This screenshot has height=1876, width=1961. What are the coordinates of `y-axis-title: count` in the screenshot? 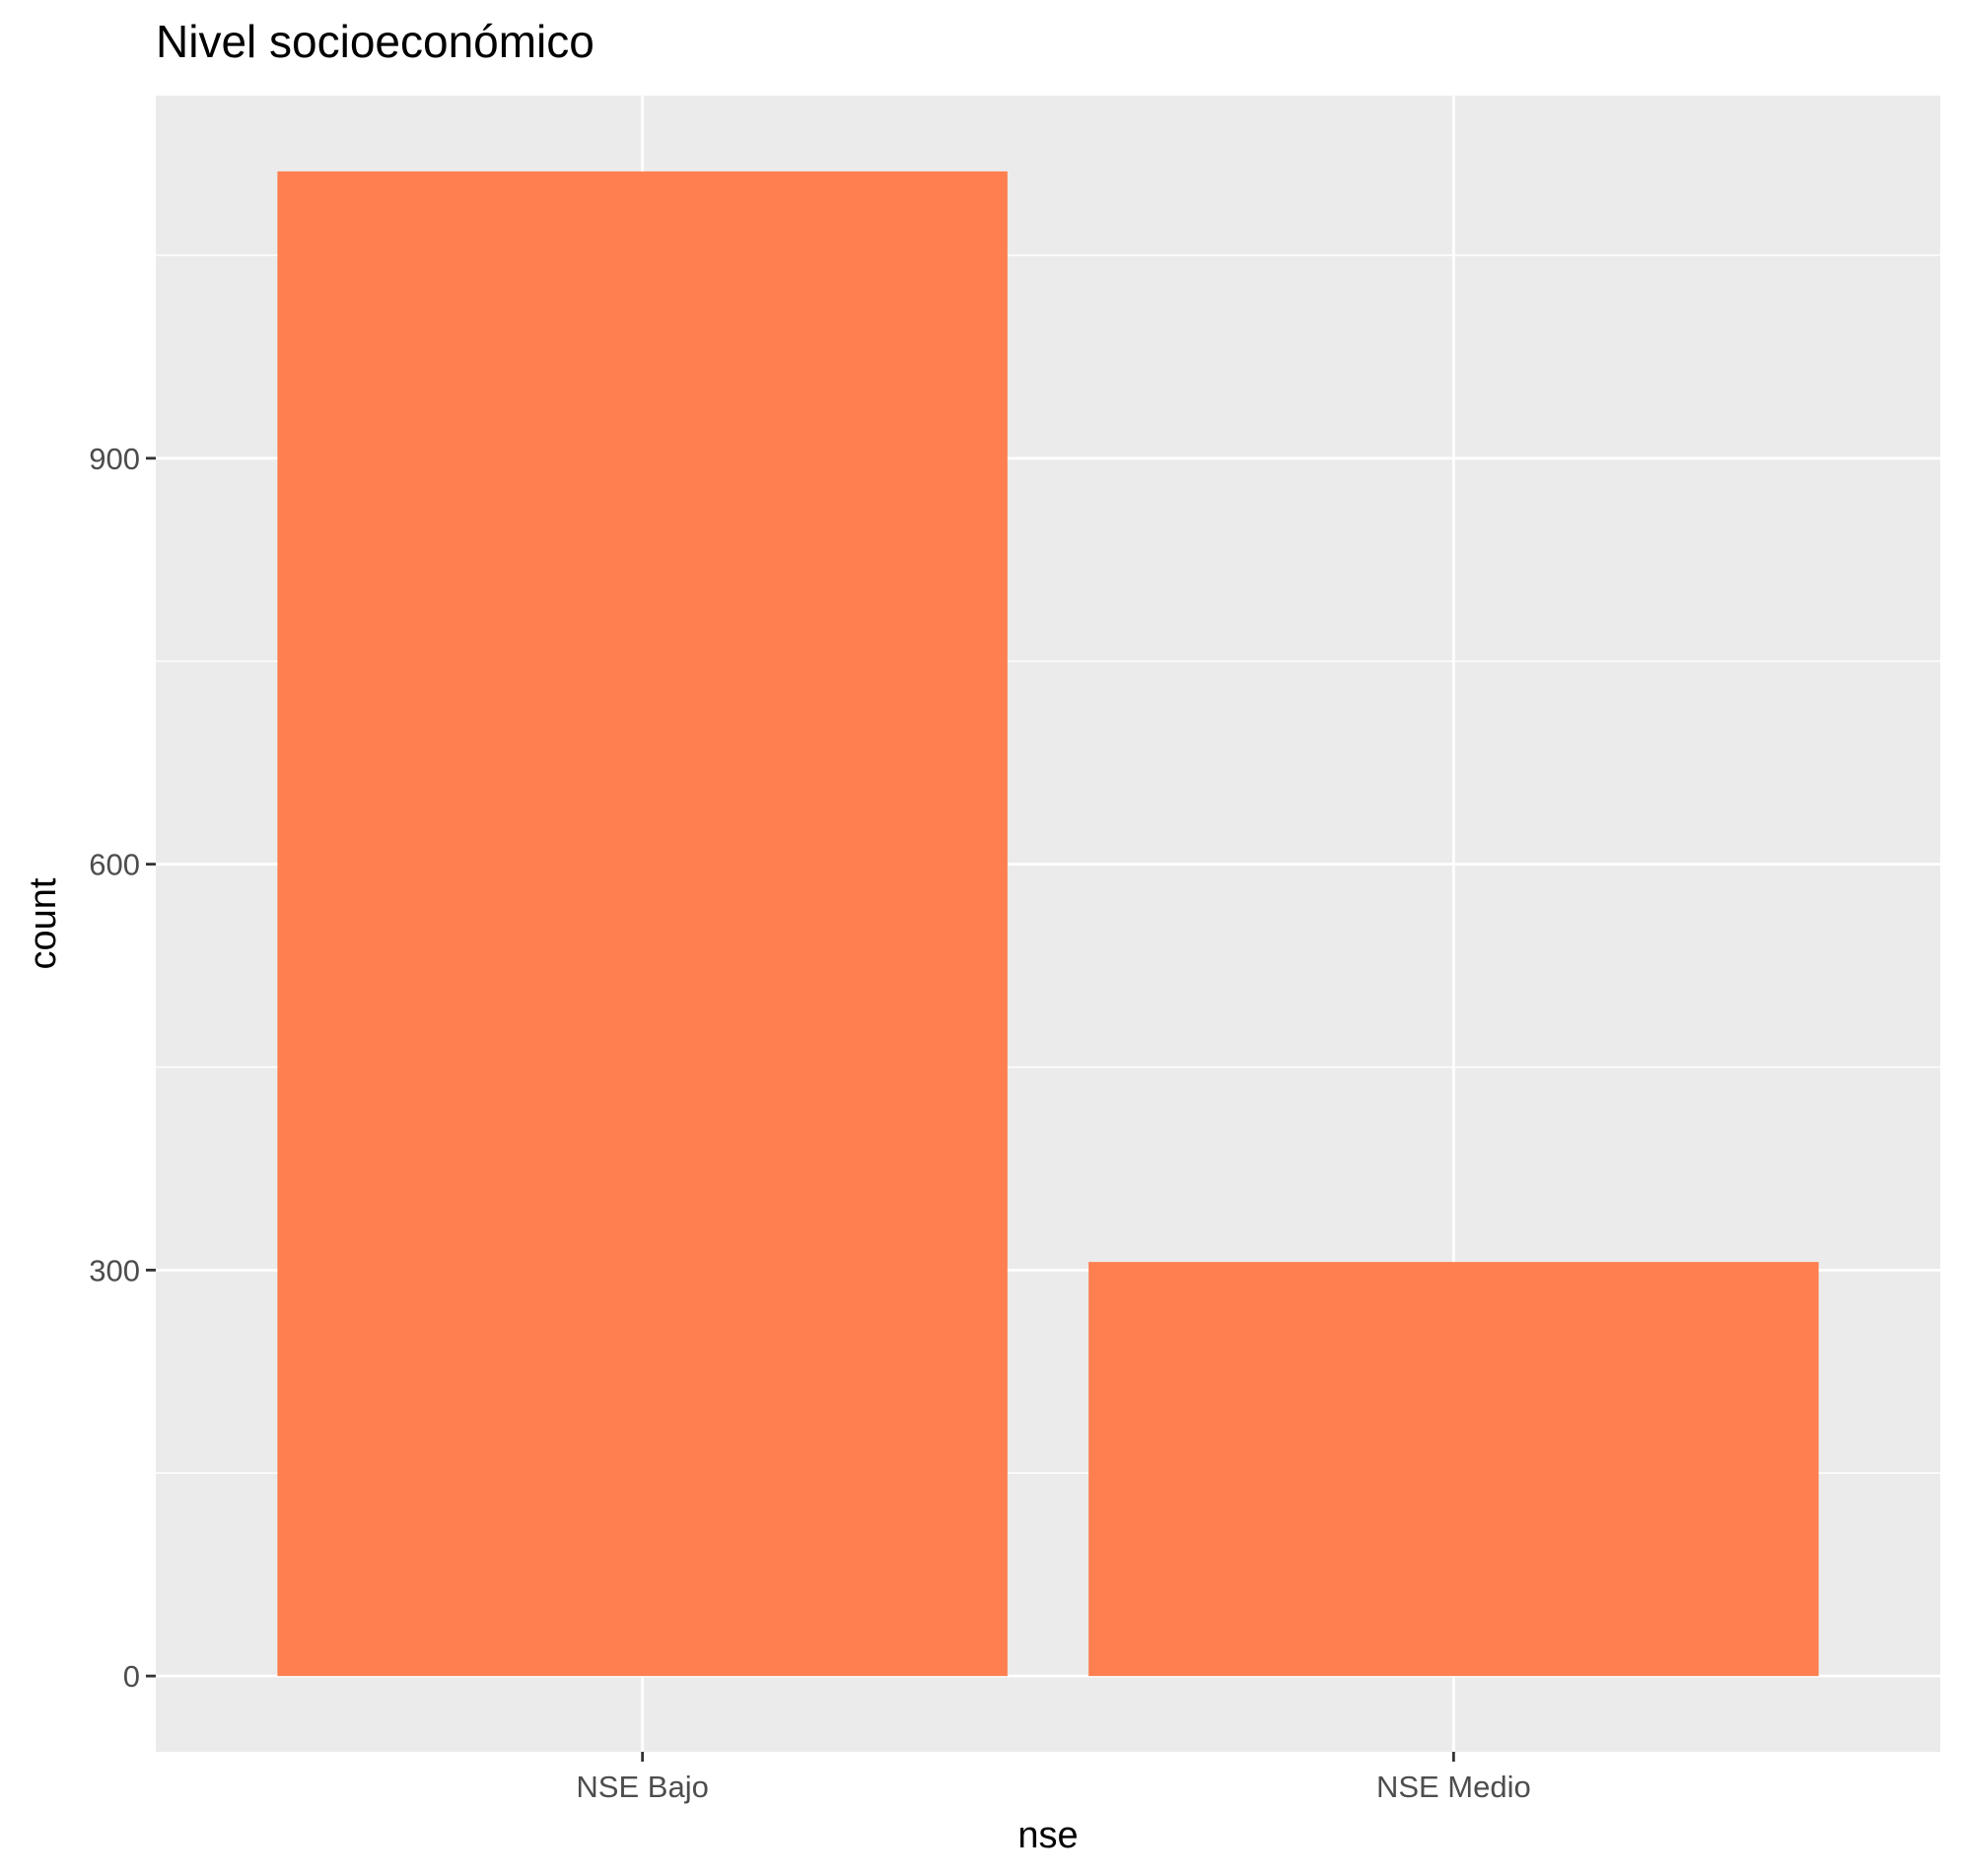 It's located at (43, 923).